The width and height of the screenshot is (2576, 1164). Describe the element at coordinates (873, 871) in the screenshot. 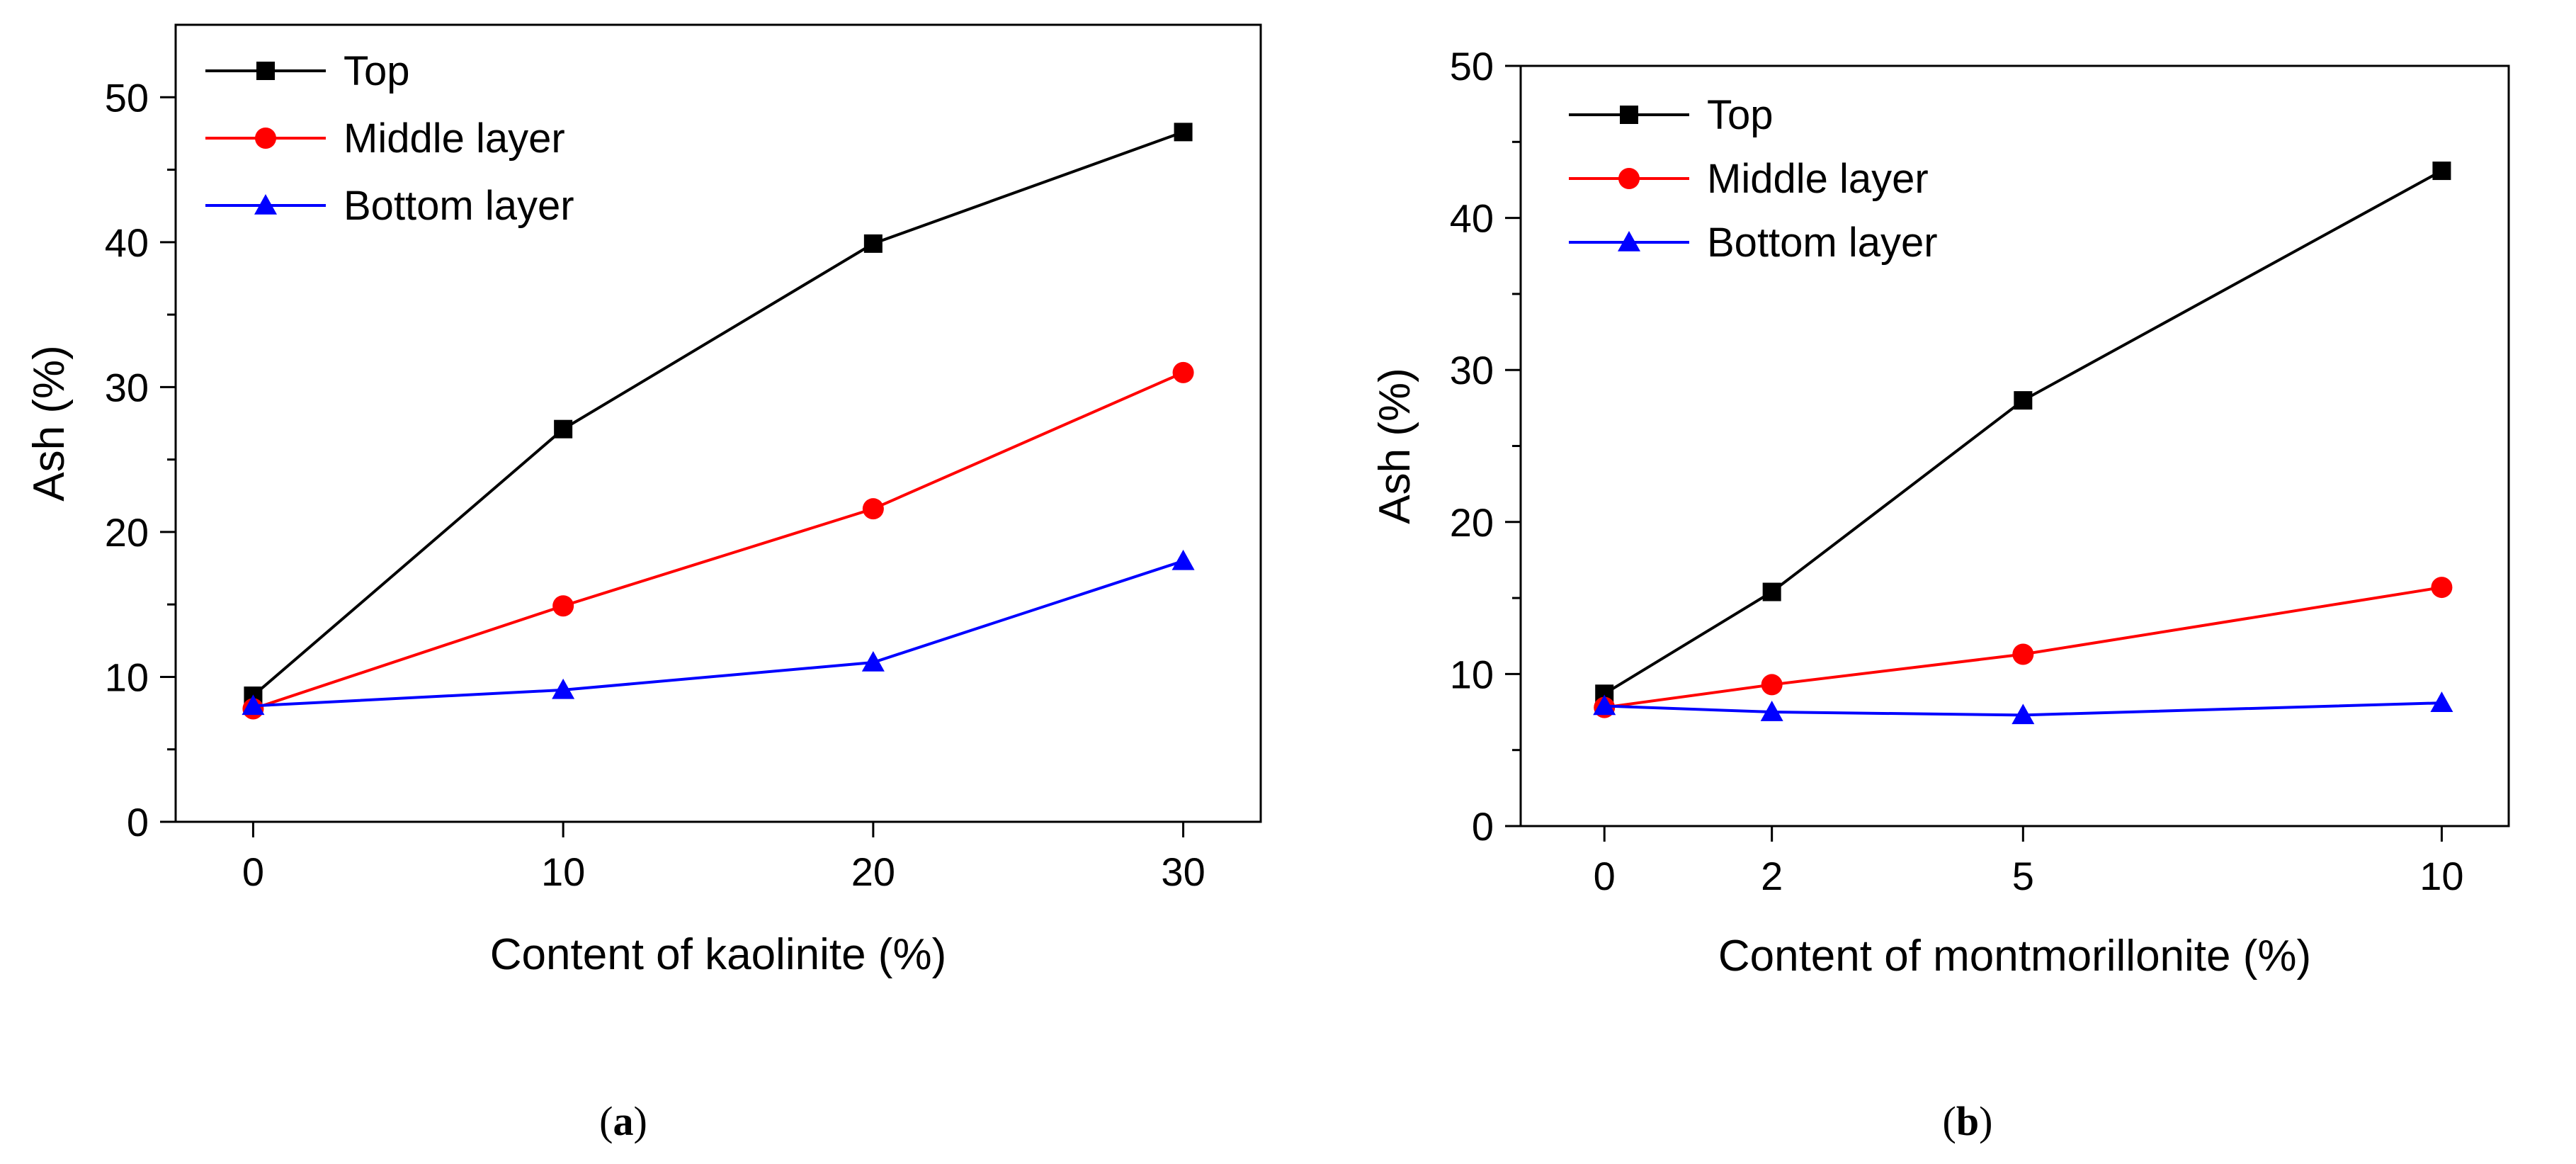

I see `x-tick-label: 20` at that location.